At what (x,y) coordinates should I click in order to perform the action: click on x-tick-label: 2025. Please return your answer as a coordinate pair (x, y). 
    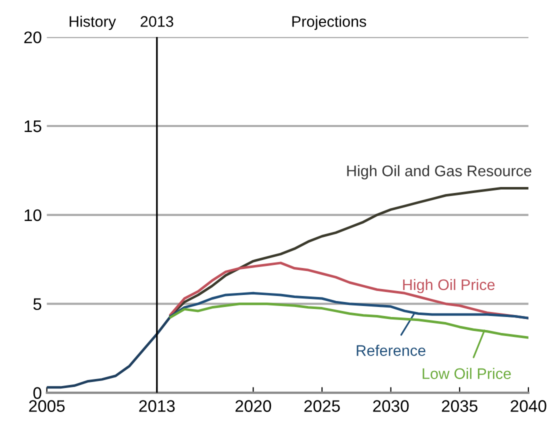
    Looking at the image, I should click on (322, 406).